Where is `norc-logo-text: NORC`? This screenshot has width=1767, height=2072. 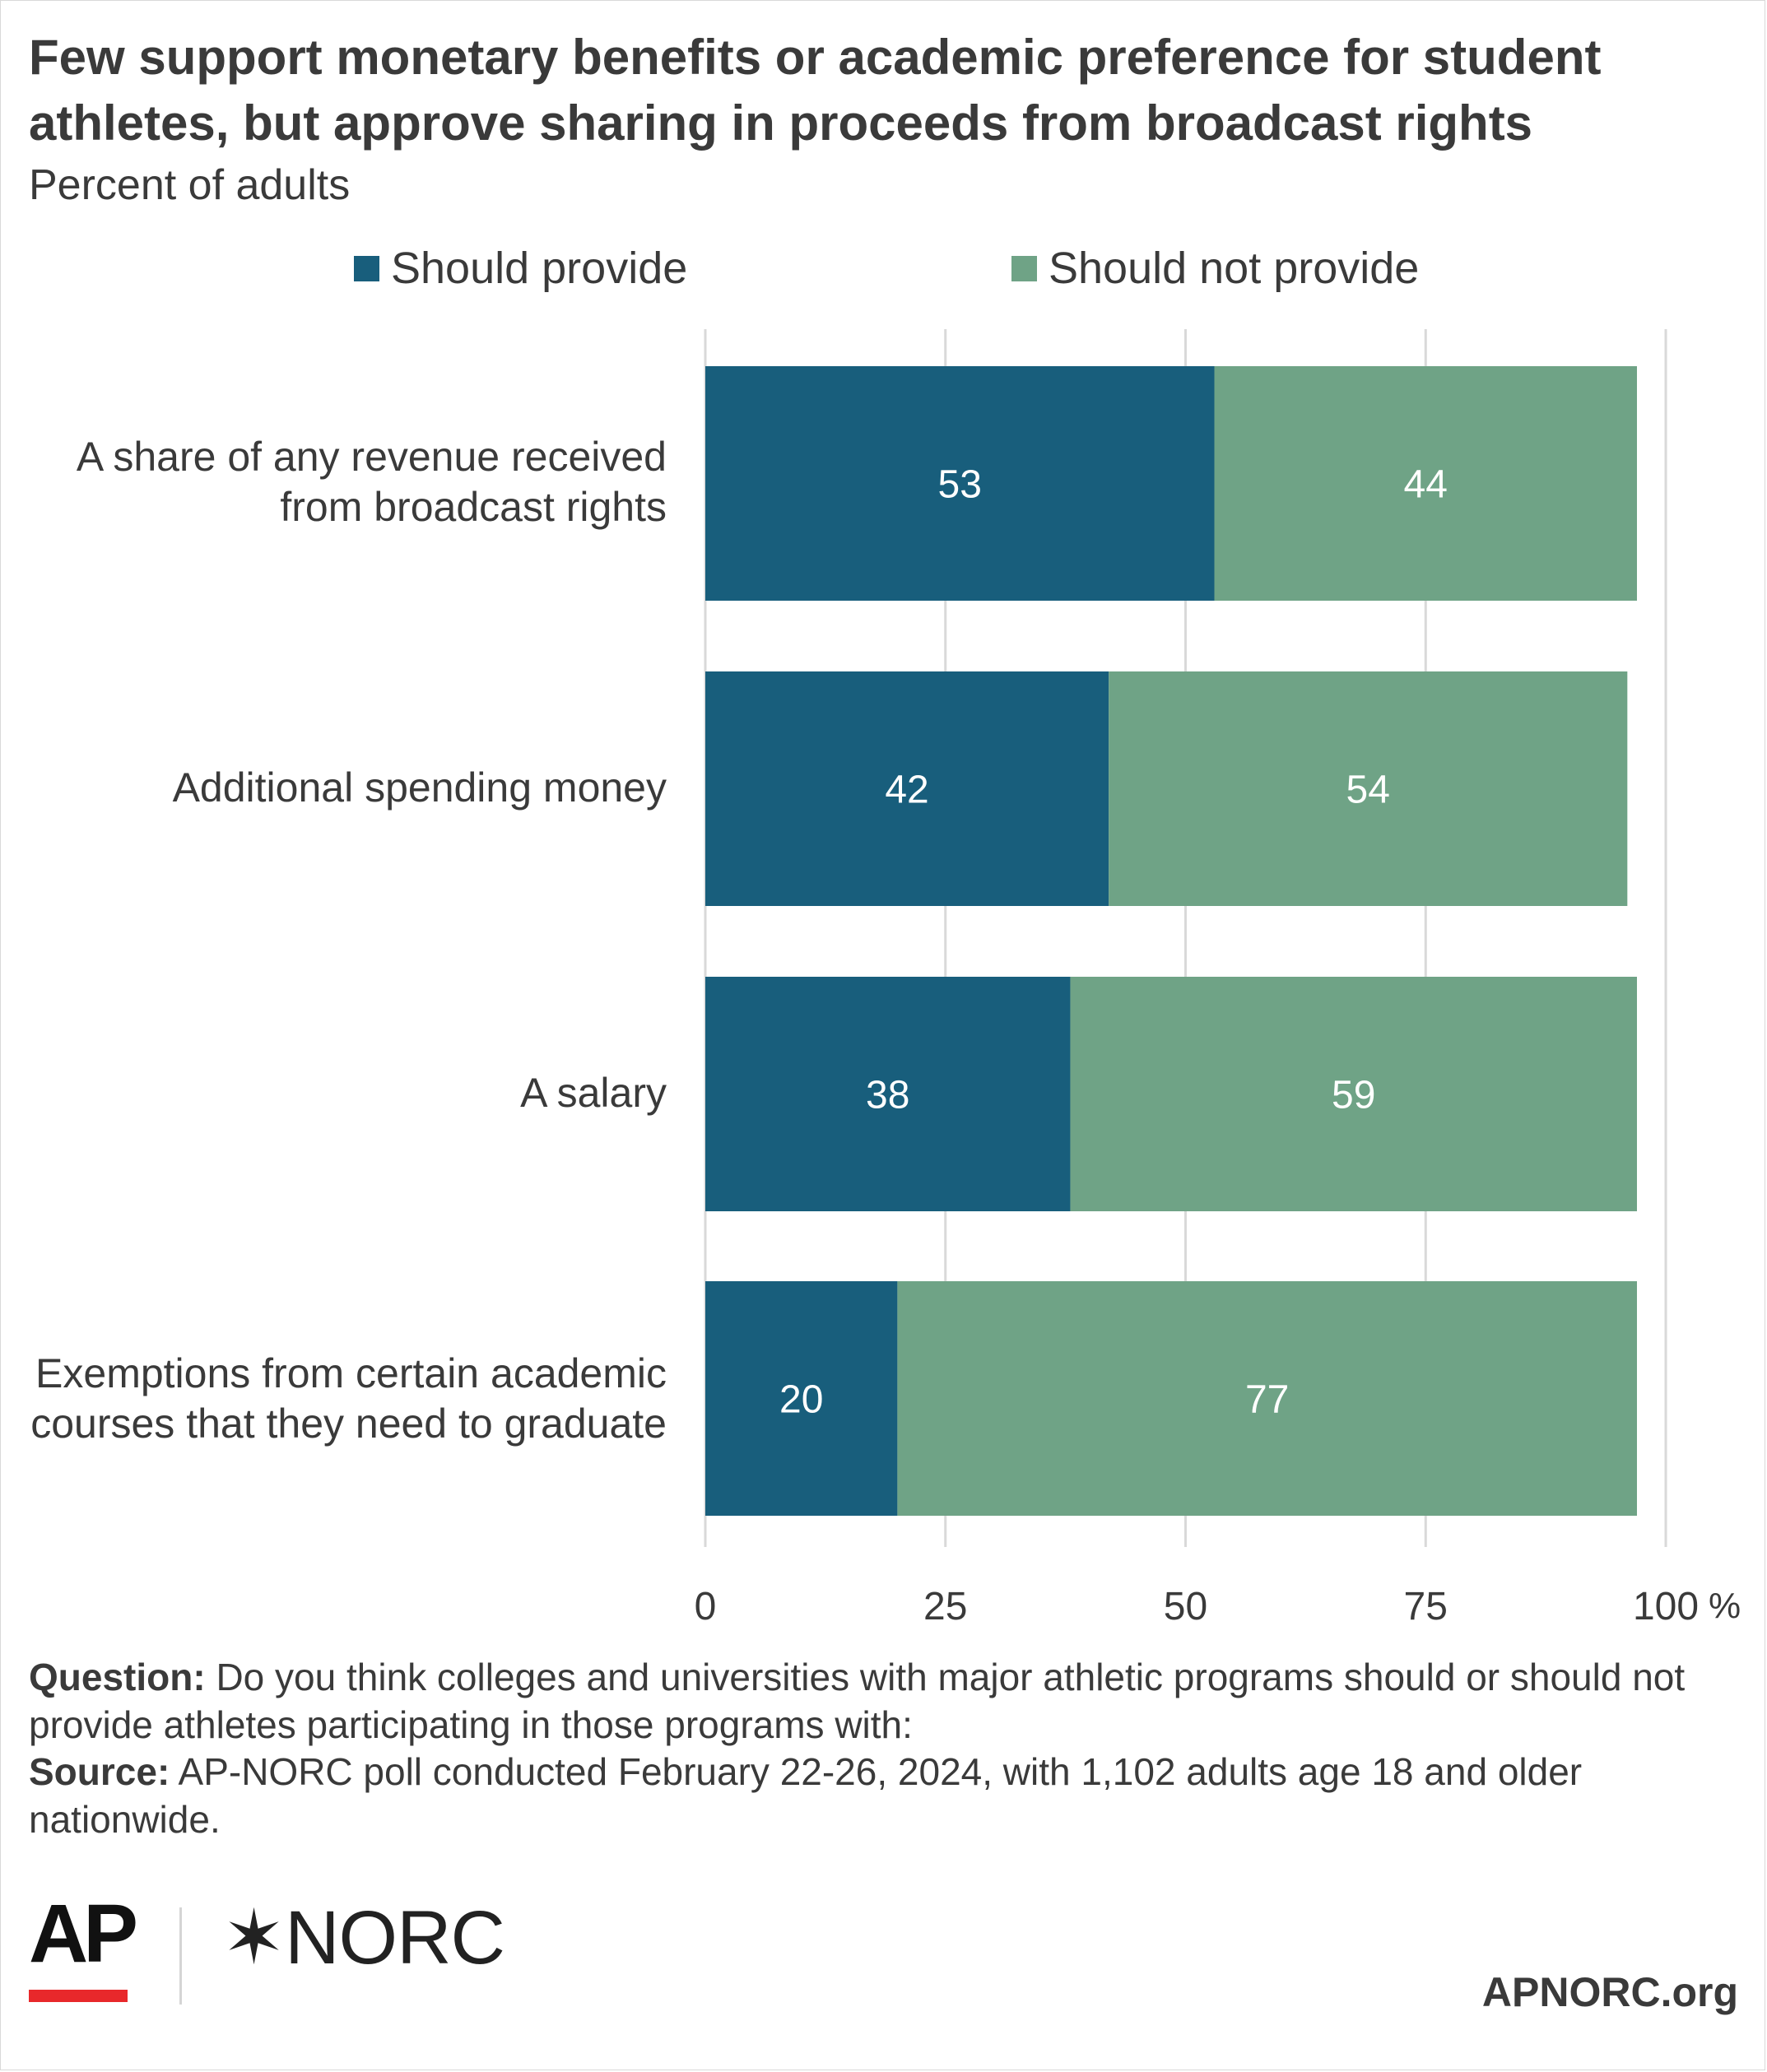 norc-logo-text: NORC is located at coordinates (395, 1938).